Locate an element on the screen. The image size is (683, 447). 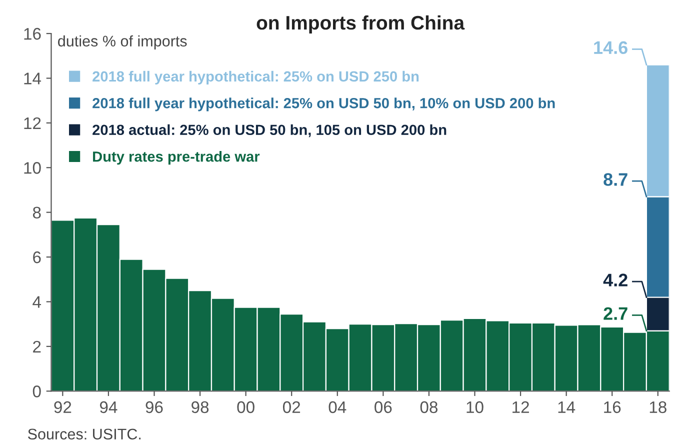
x-tick-label: 94 is located at coordinates (109, 407).